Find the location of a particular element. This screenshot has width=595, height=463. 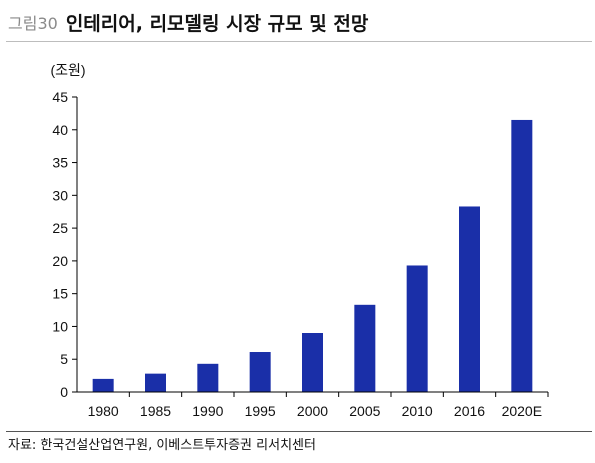

y-tick-label: 5 is located at coordinates (64, 359).